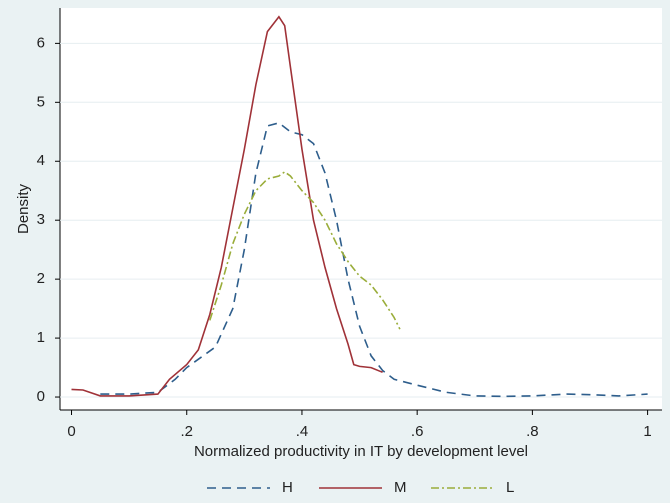 This screenshot has height=503, width=670. I want to click on y-tick-label: 3, so click(41, 219).